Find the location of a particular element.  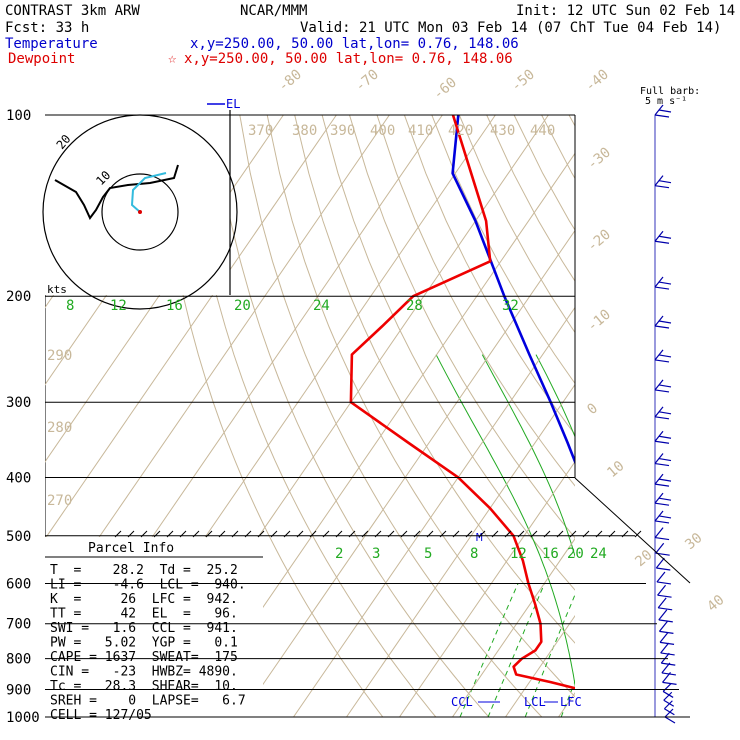

hodograph-trace is located at coordinates (116, 192).